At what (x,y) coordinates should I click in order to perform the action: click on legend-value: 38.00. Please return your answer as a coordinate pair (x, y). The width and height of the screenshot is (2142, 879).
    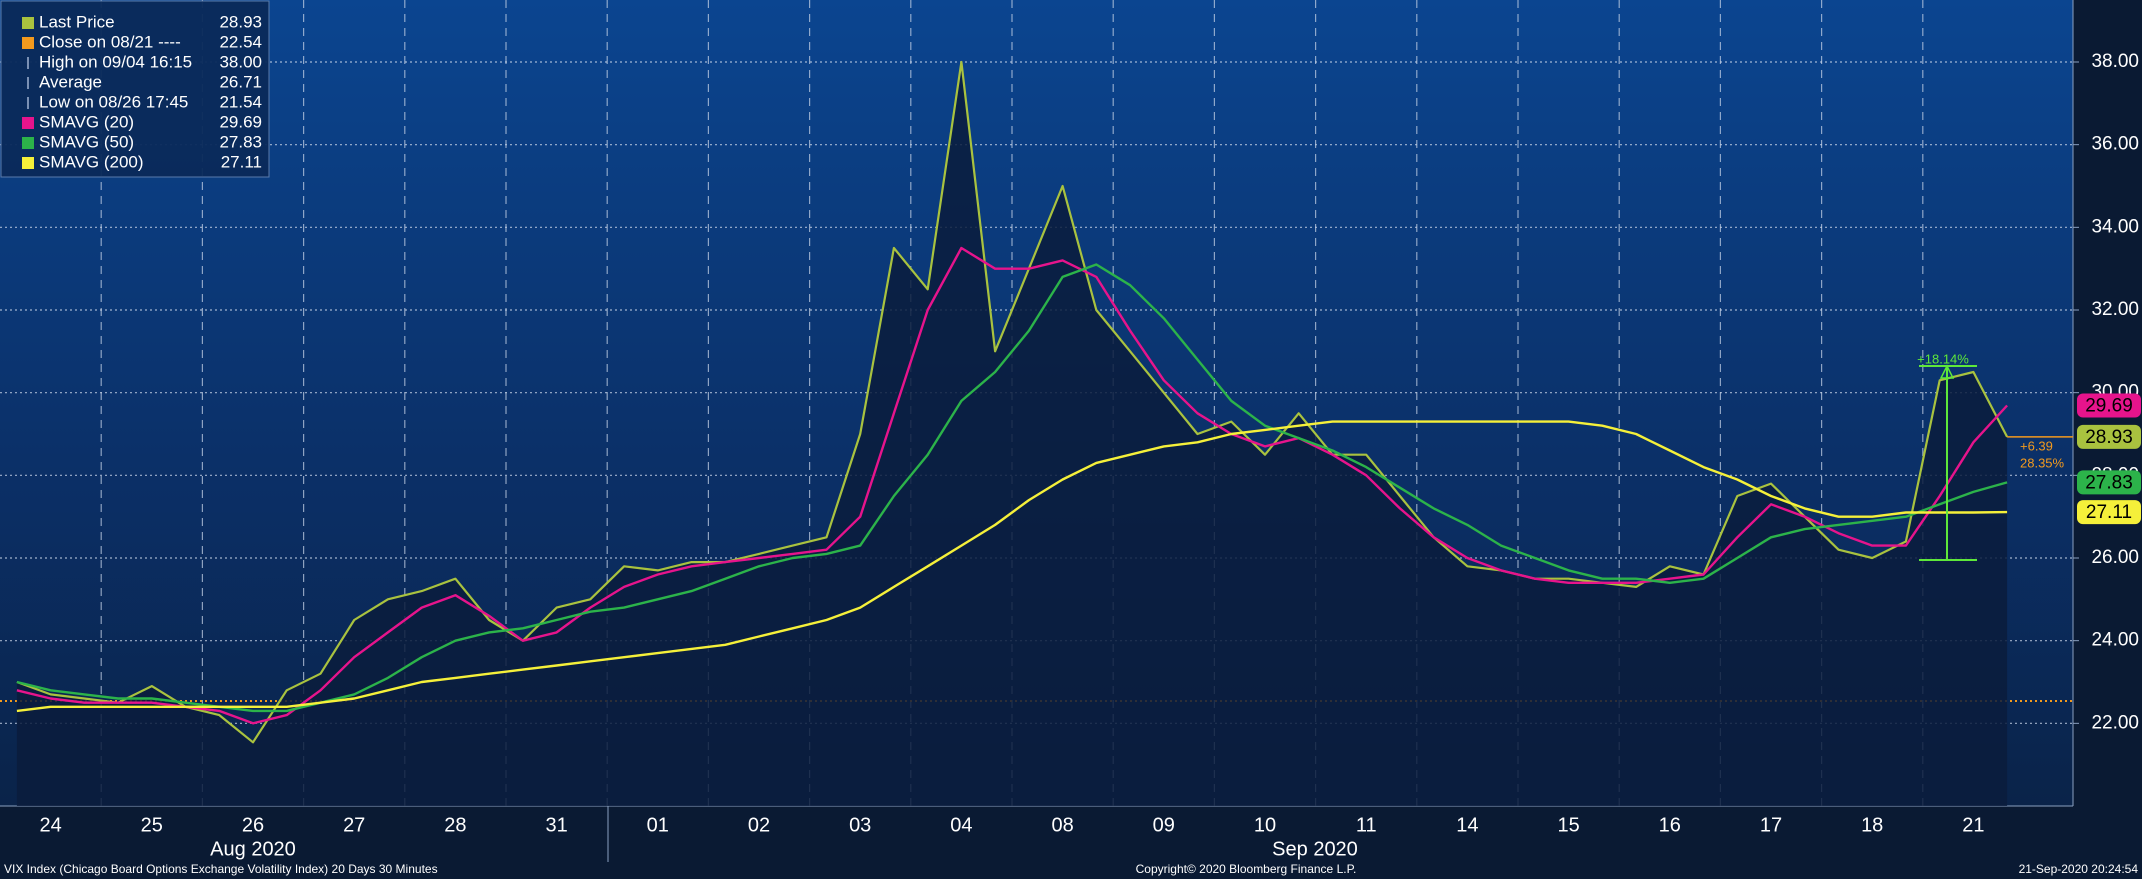
    Looking at the image, I should click on (240, 61).